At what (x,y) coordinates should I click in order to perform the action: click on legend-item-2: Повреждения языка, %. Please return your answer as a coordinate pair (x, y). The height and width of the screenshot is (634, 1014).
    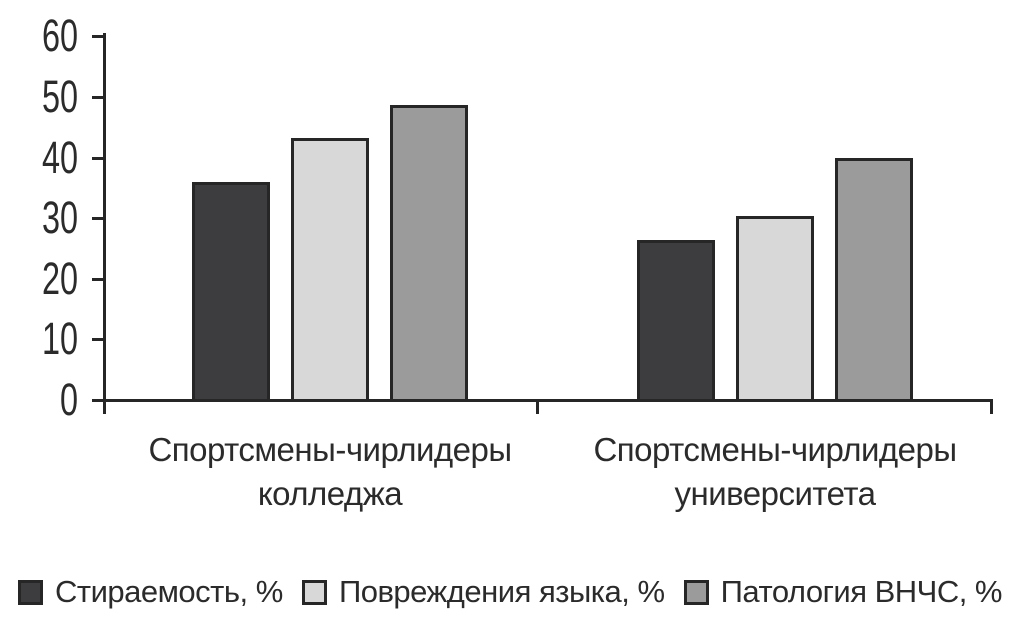
    Looking at the image, I should click on (483, 592).